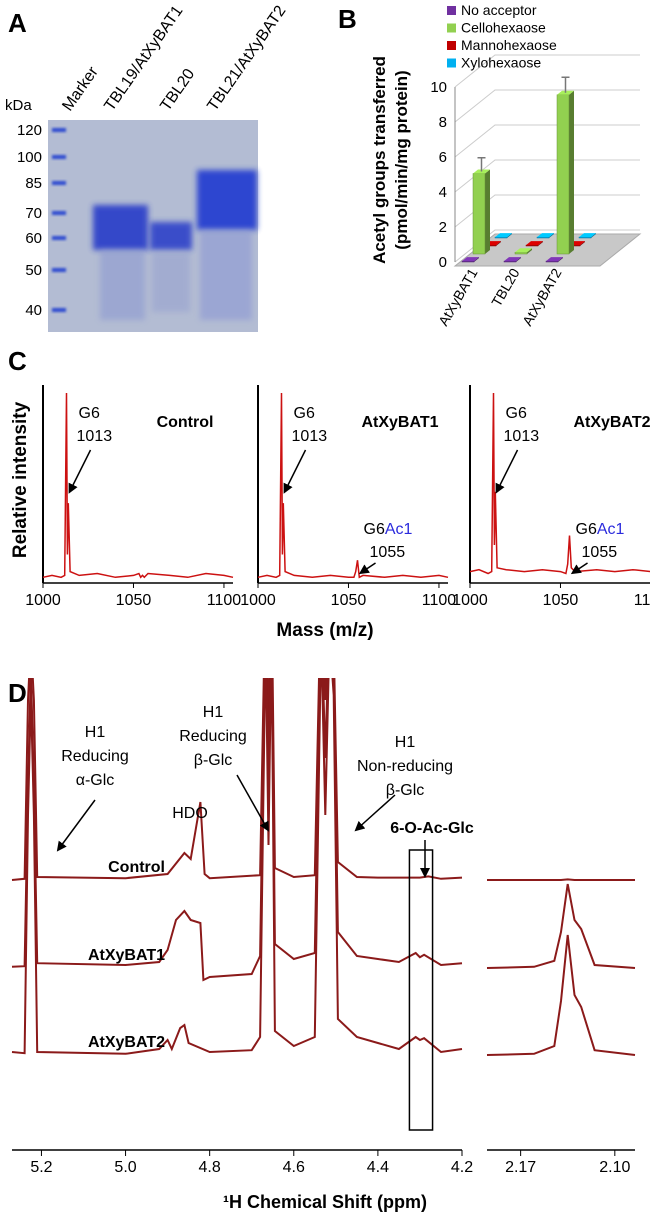  What do you see at coordinates (347, 19) in the screenshot?
I see `panel-label: B` at bounding box center [347, 19].